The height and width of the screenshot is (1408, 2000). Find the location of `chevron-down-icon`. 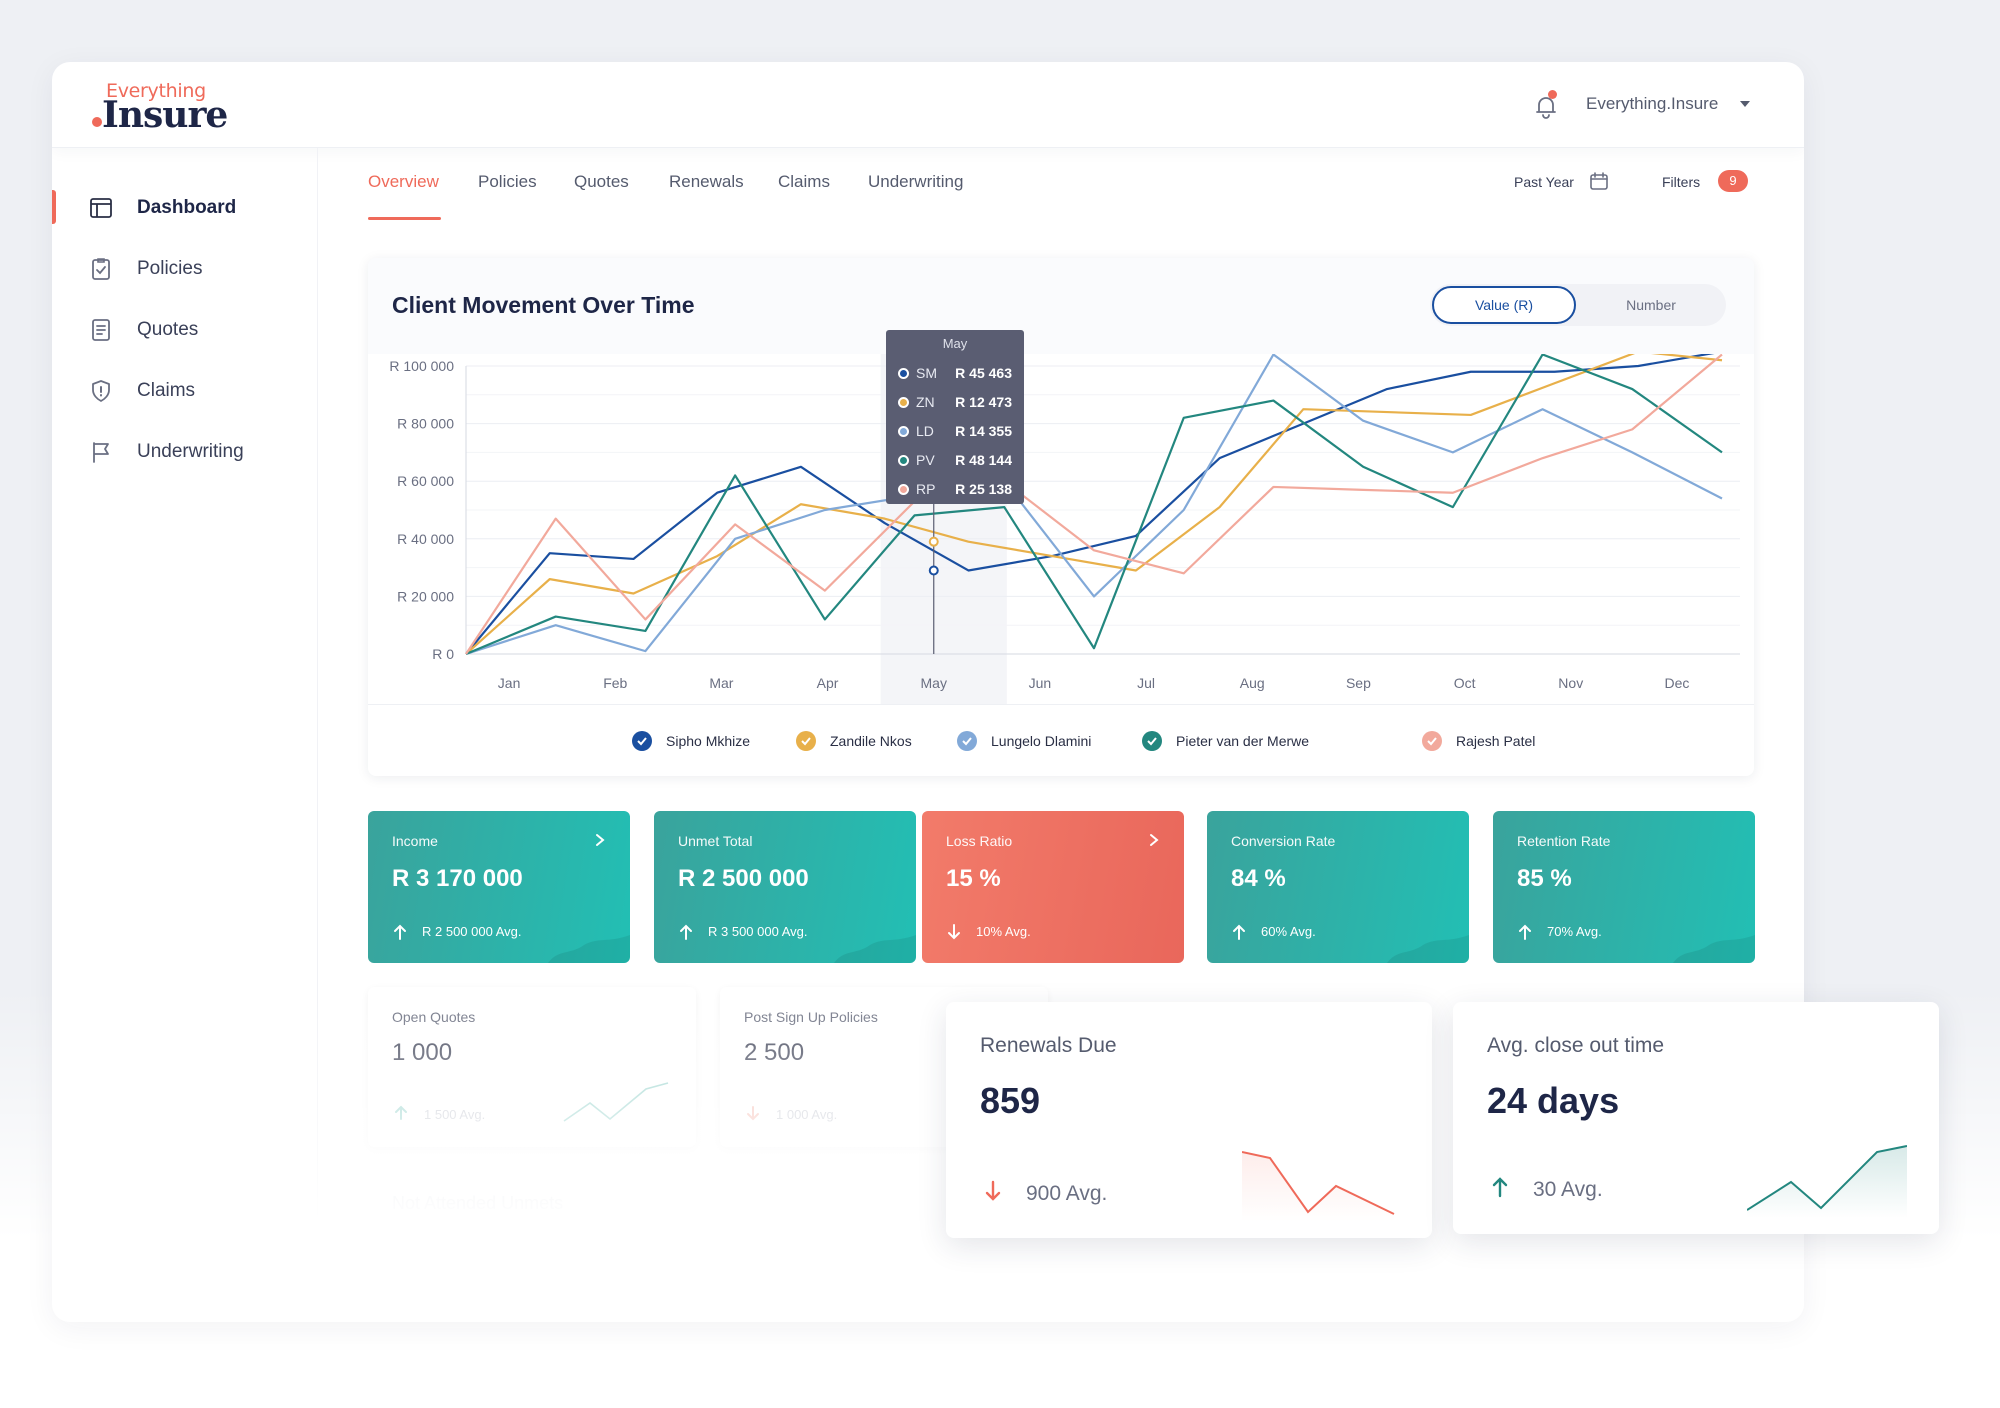

chevron-down-icon is located at coordinates (1745, 104).